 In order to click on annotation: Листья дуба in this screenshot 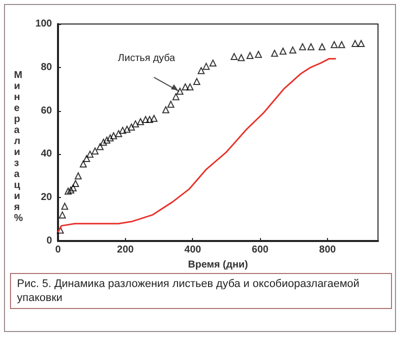, I will do `click(147, 58)`.